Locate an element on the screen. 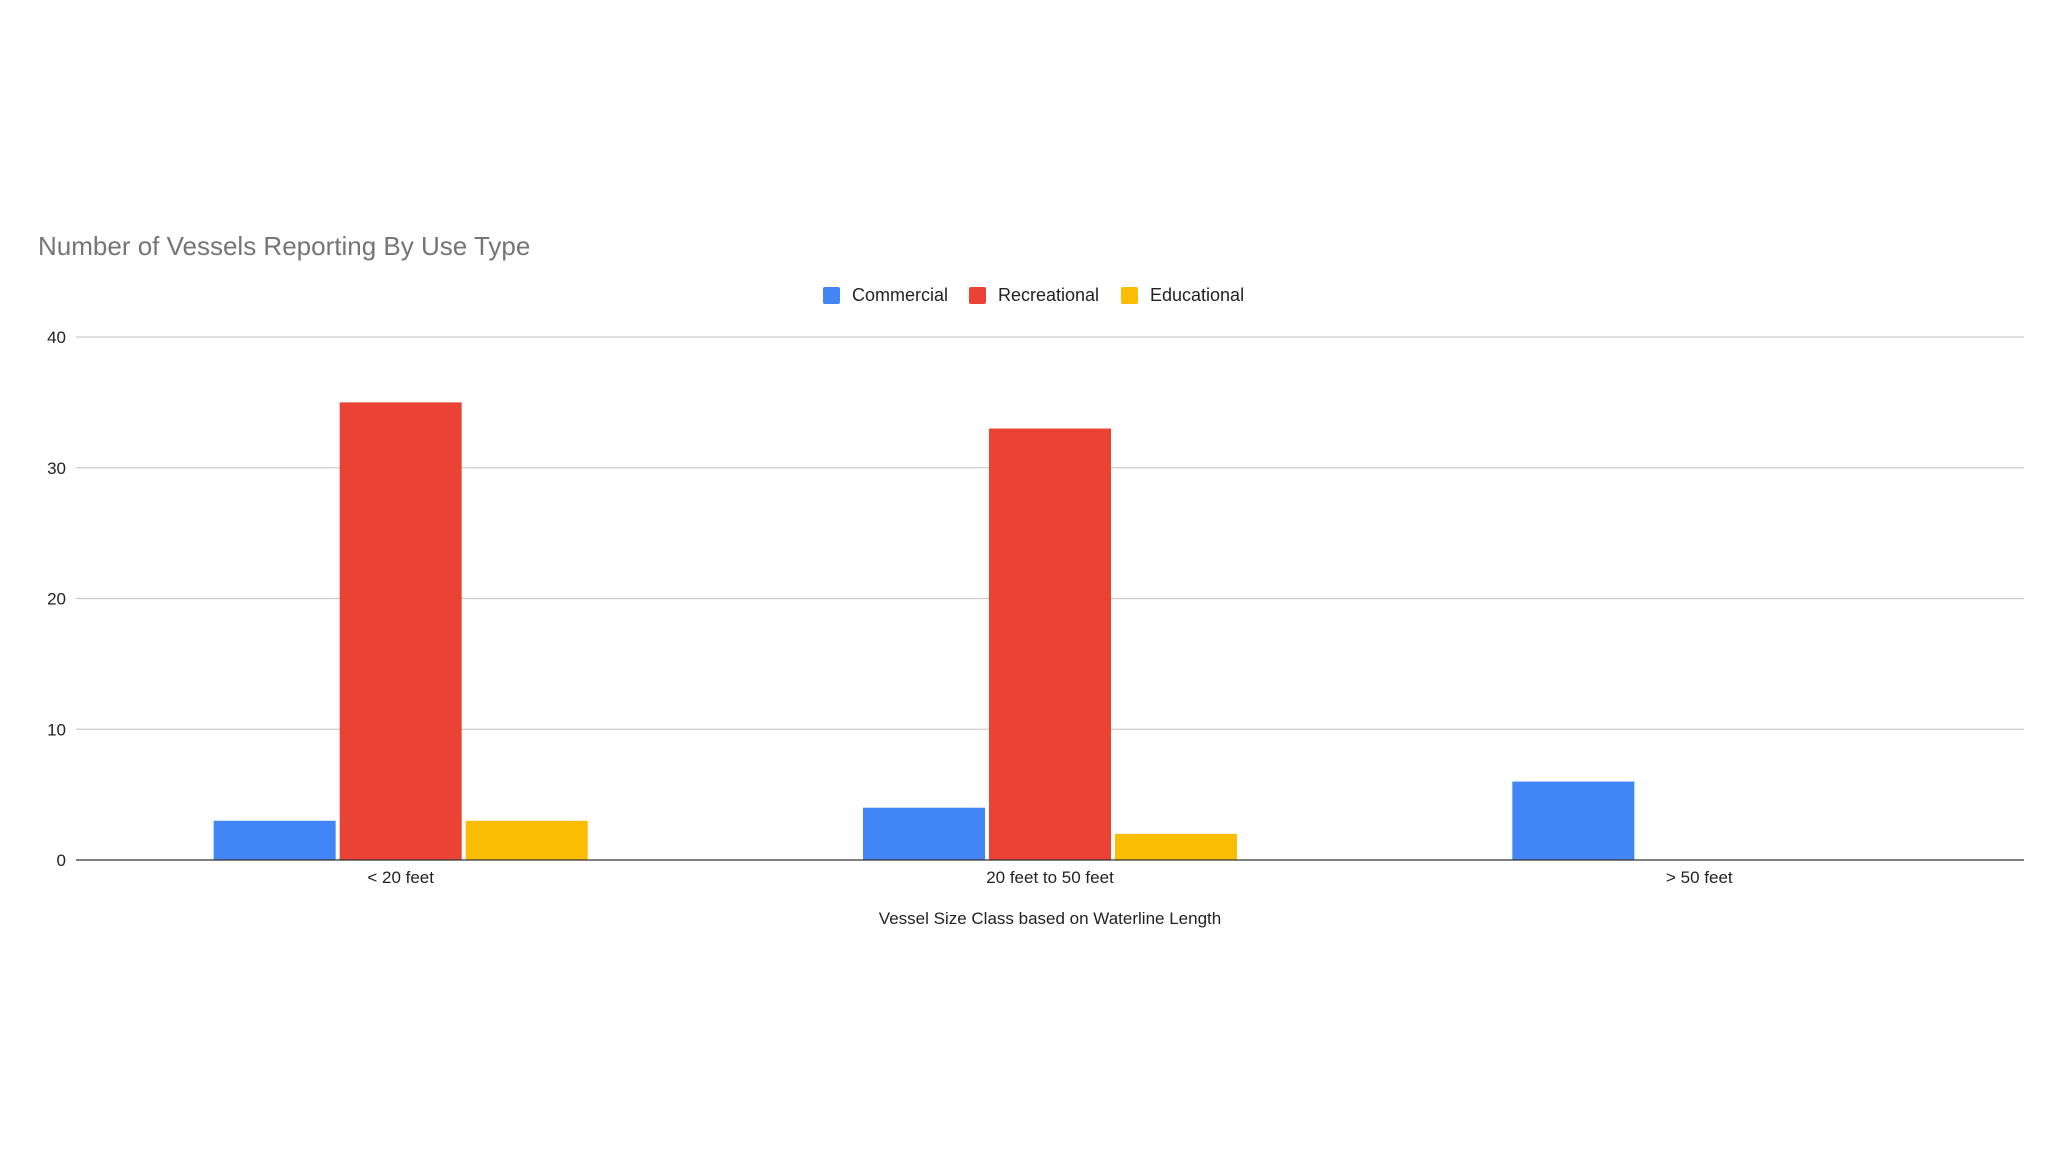 The height and width of the screenshot is (1155, 2054). y-axis-ticks: 0 10 20 30 40 is located at coordinates (56, 599).